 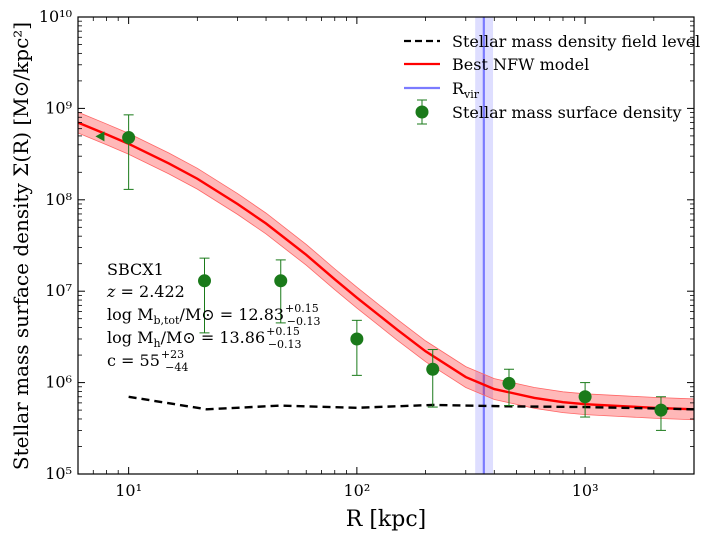 What do you see at coordinates (58, 473) in the screenshot?
I see `y-tick-label: 10⁵` at bounding box center [58, 473].